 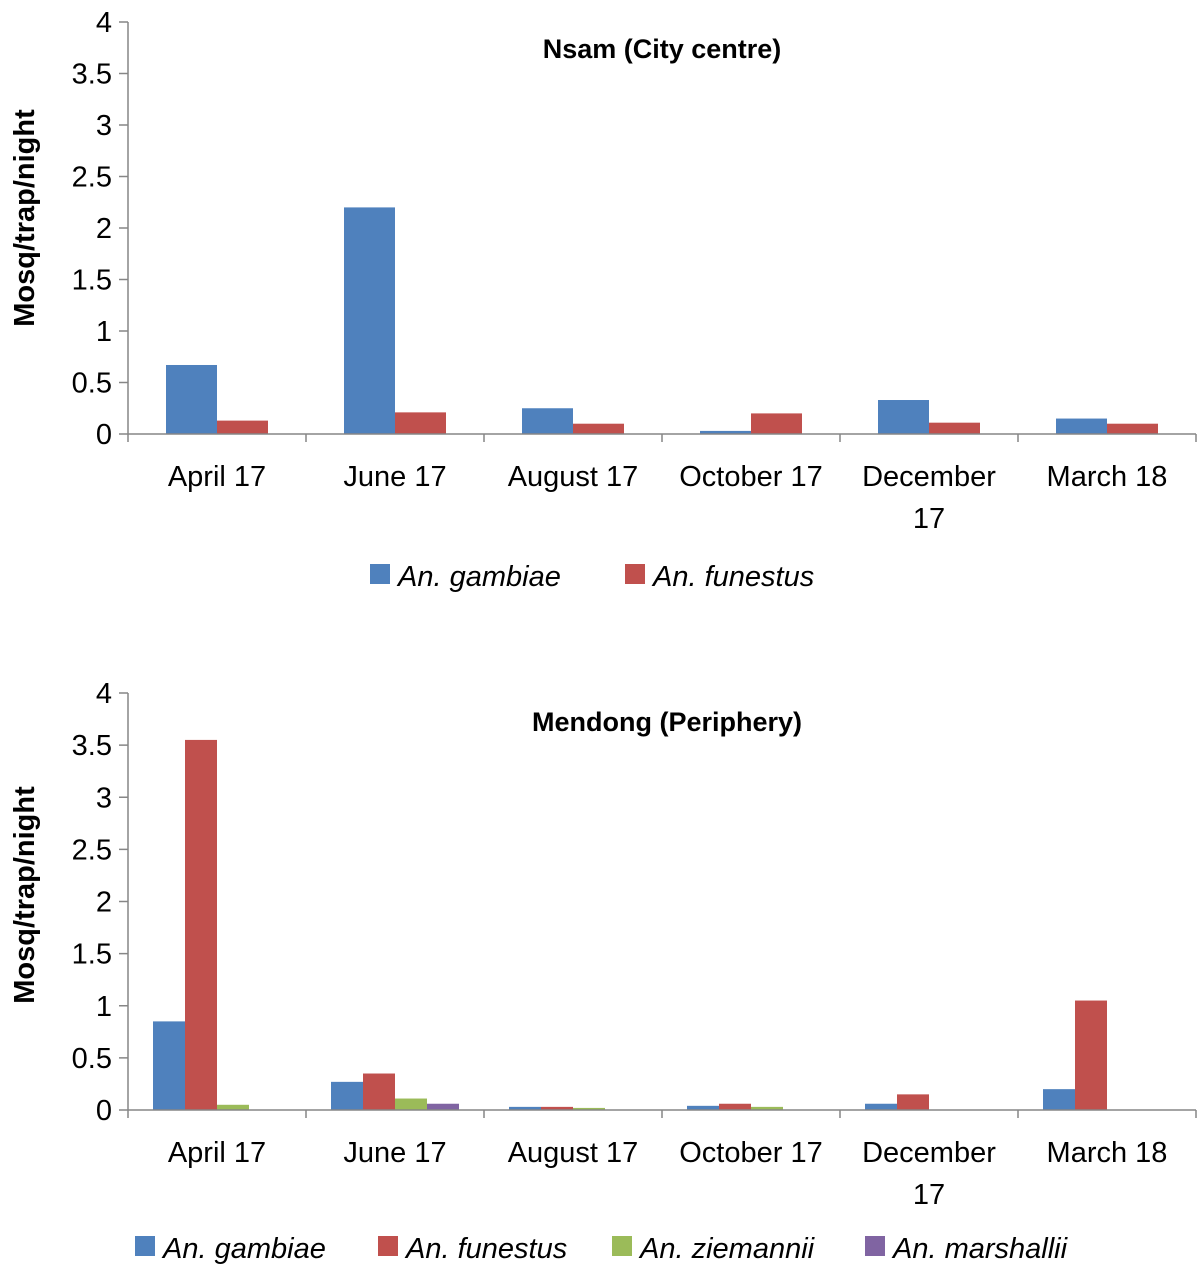 I want to click on legend-swatch-an-ziemannii, so click(x=622, y=1246).